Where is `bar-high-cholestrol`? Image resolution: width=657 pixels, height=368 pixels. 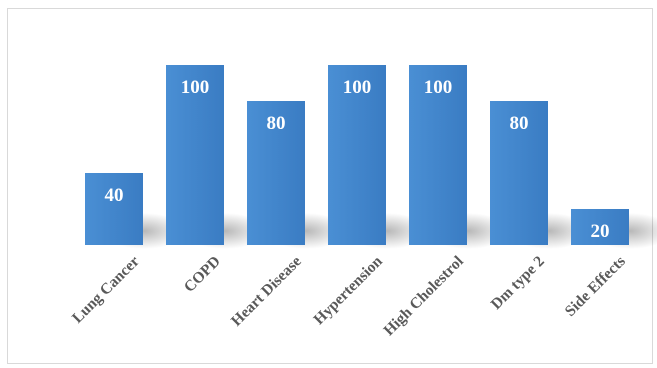 bar-high-cholestrol is located at coordinates (438, 155).